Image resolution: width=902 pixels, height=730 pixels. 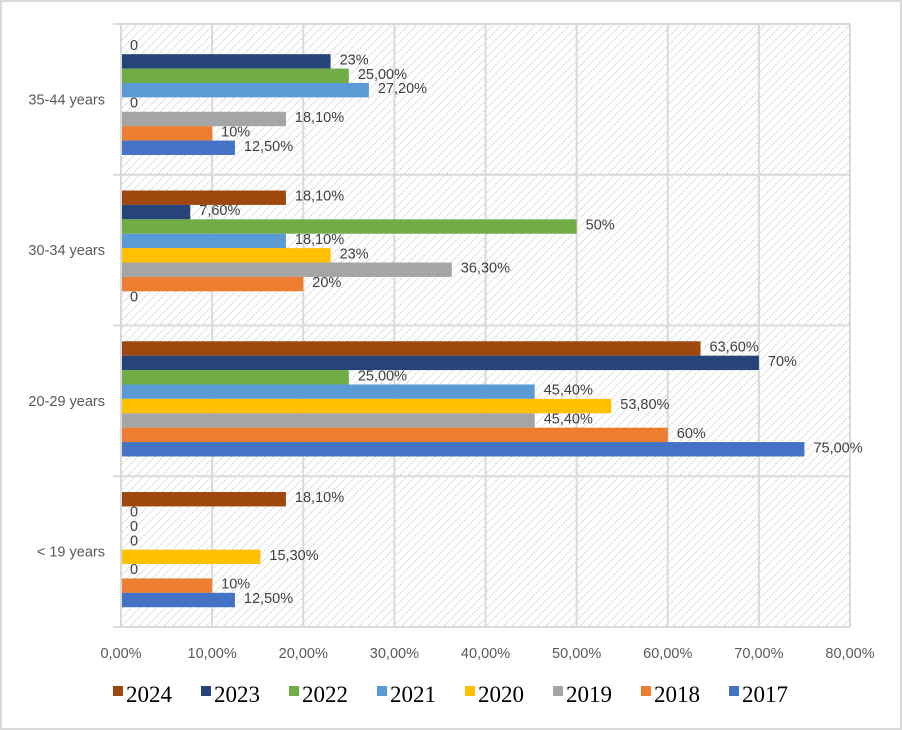 What do you see at coordinates (326, 283) in the screenshot?
I see `data-label-2018-1: 20%` at bounding box center [326, 283].